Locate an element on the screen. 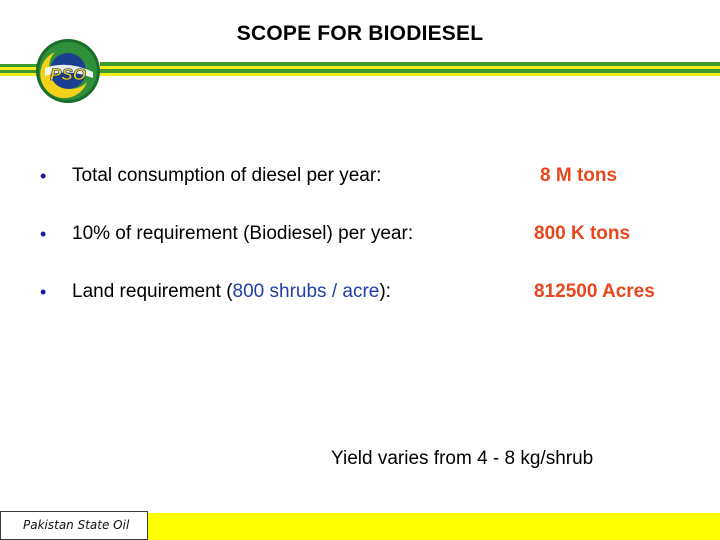  pso-logo: PSO is located at coordinates (68, 71).